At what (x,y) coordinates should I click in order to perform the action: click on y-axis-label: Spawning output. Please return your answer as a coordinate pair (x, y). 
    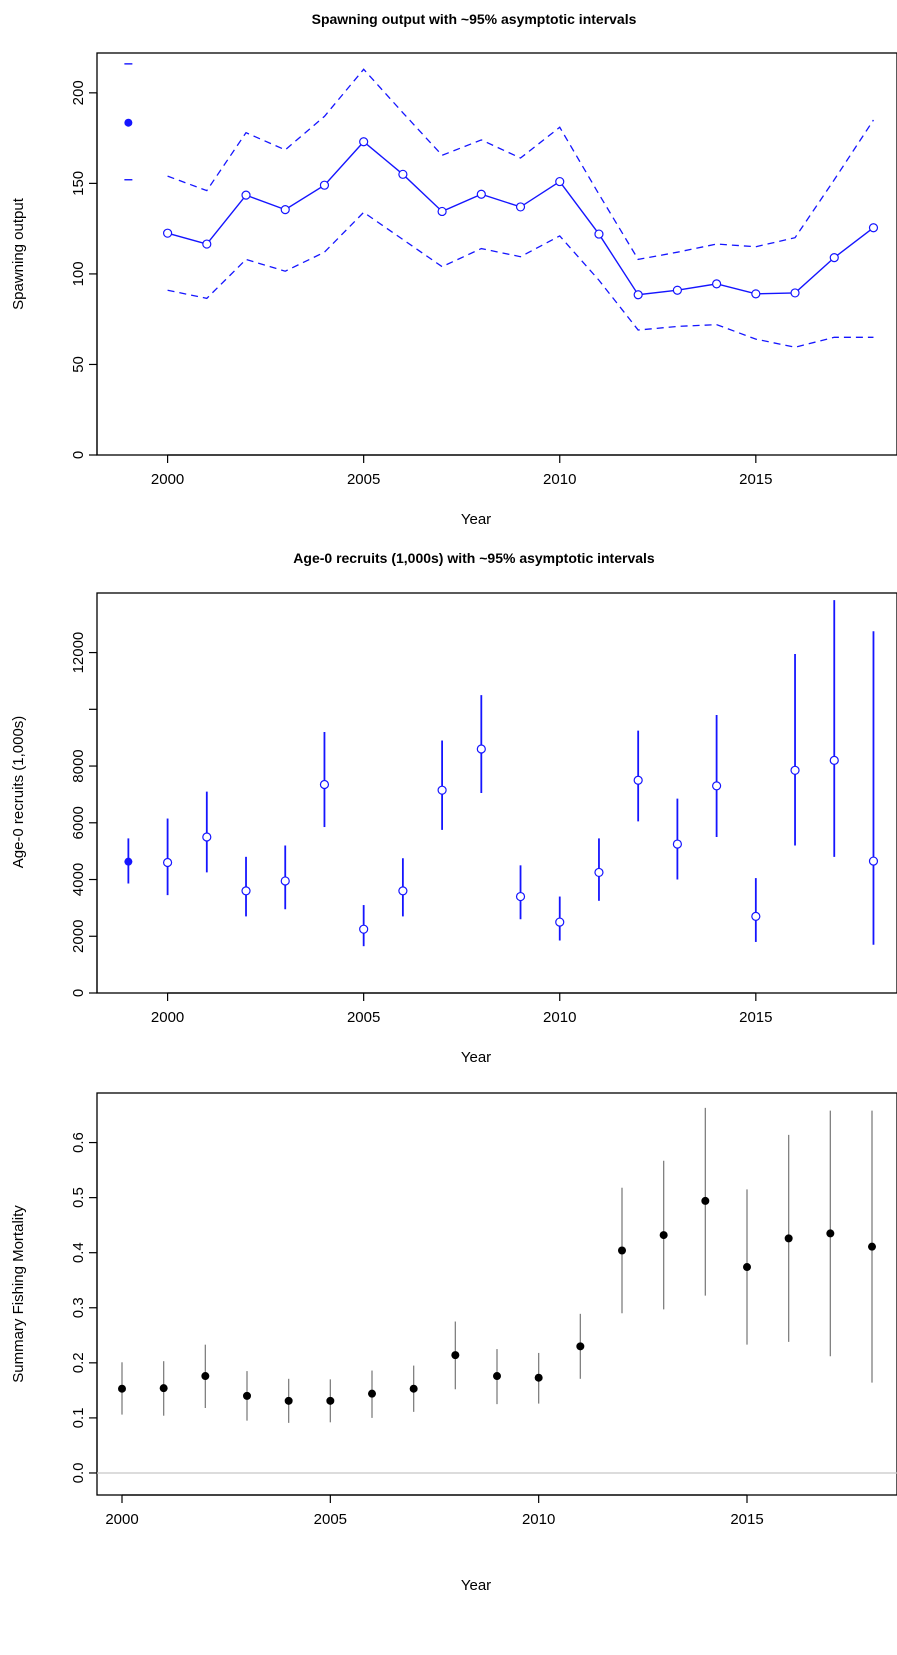
    Looking at the image, I should click on (18, 253).